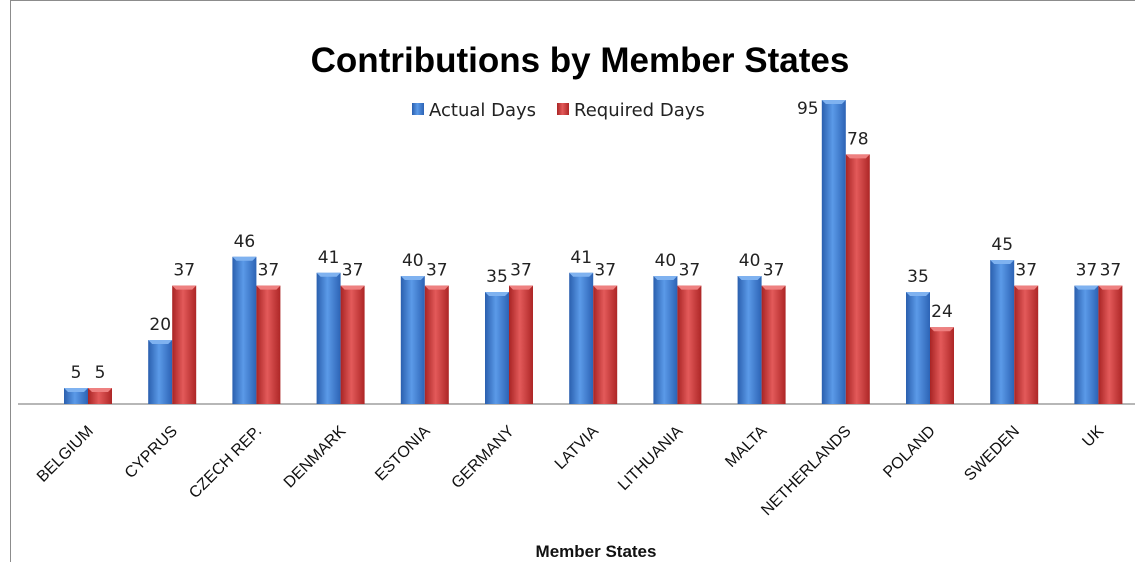 The image size is (1135, 562). I want to click on value-label-required-4: 37, so click(437, 271).